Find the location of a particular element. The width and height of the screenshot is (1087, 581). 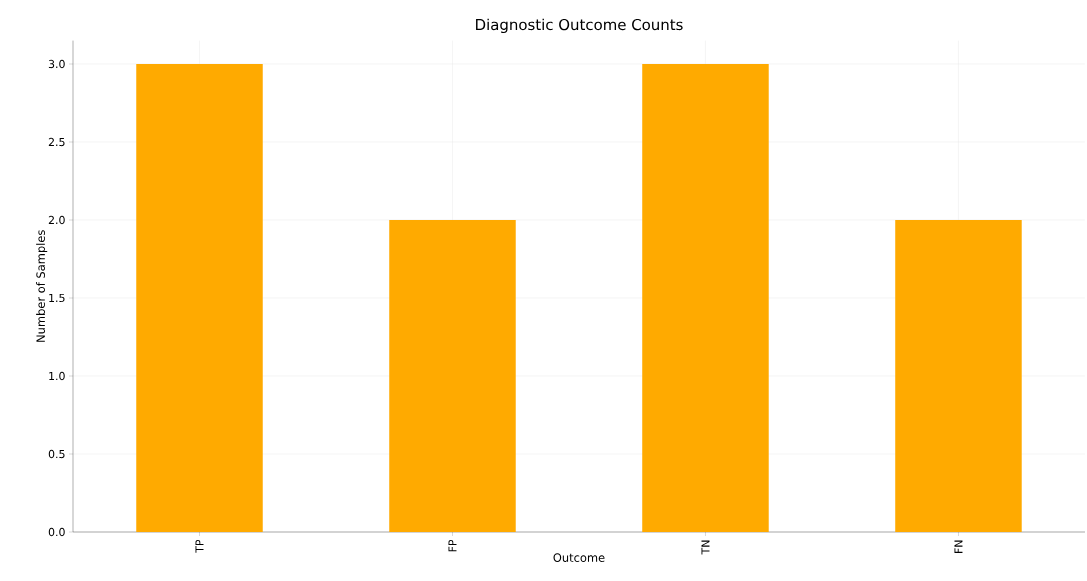

y-tick-label: 2.0 is located at coordinates (56, 220).